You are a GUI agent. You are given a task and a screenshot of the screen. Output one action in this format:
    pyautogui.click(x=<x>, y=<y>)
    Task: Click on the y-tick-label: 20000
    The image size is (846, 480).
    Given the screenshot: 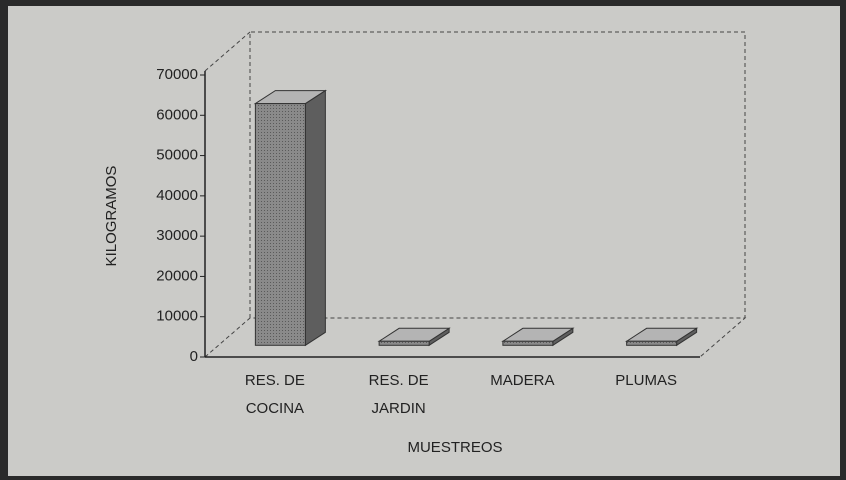 What is the action you would take?
    pyautogui.click(x=177, y=275)
    